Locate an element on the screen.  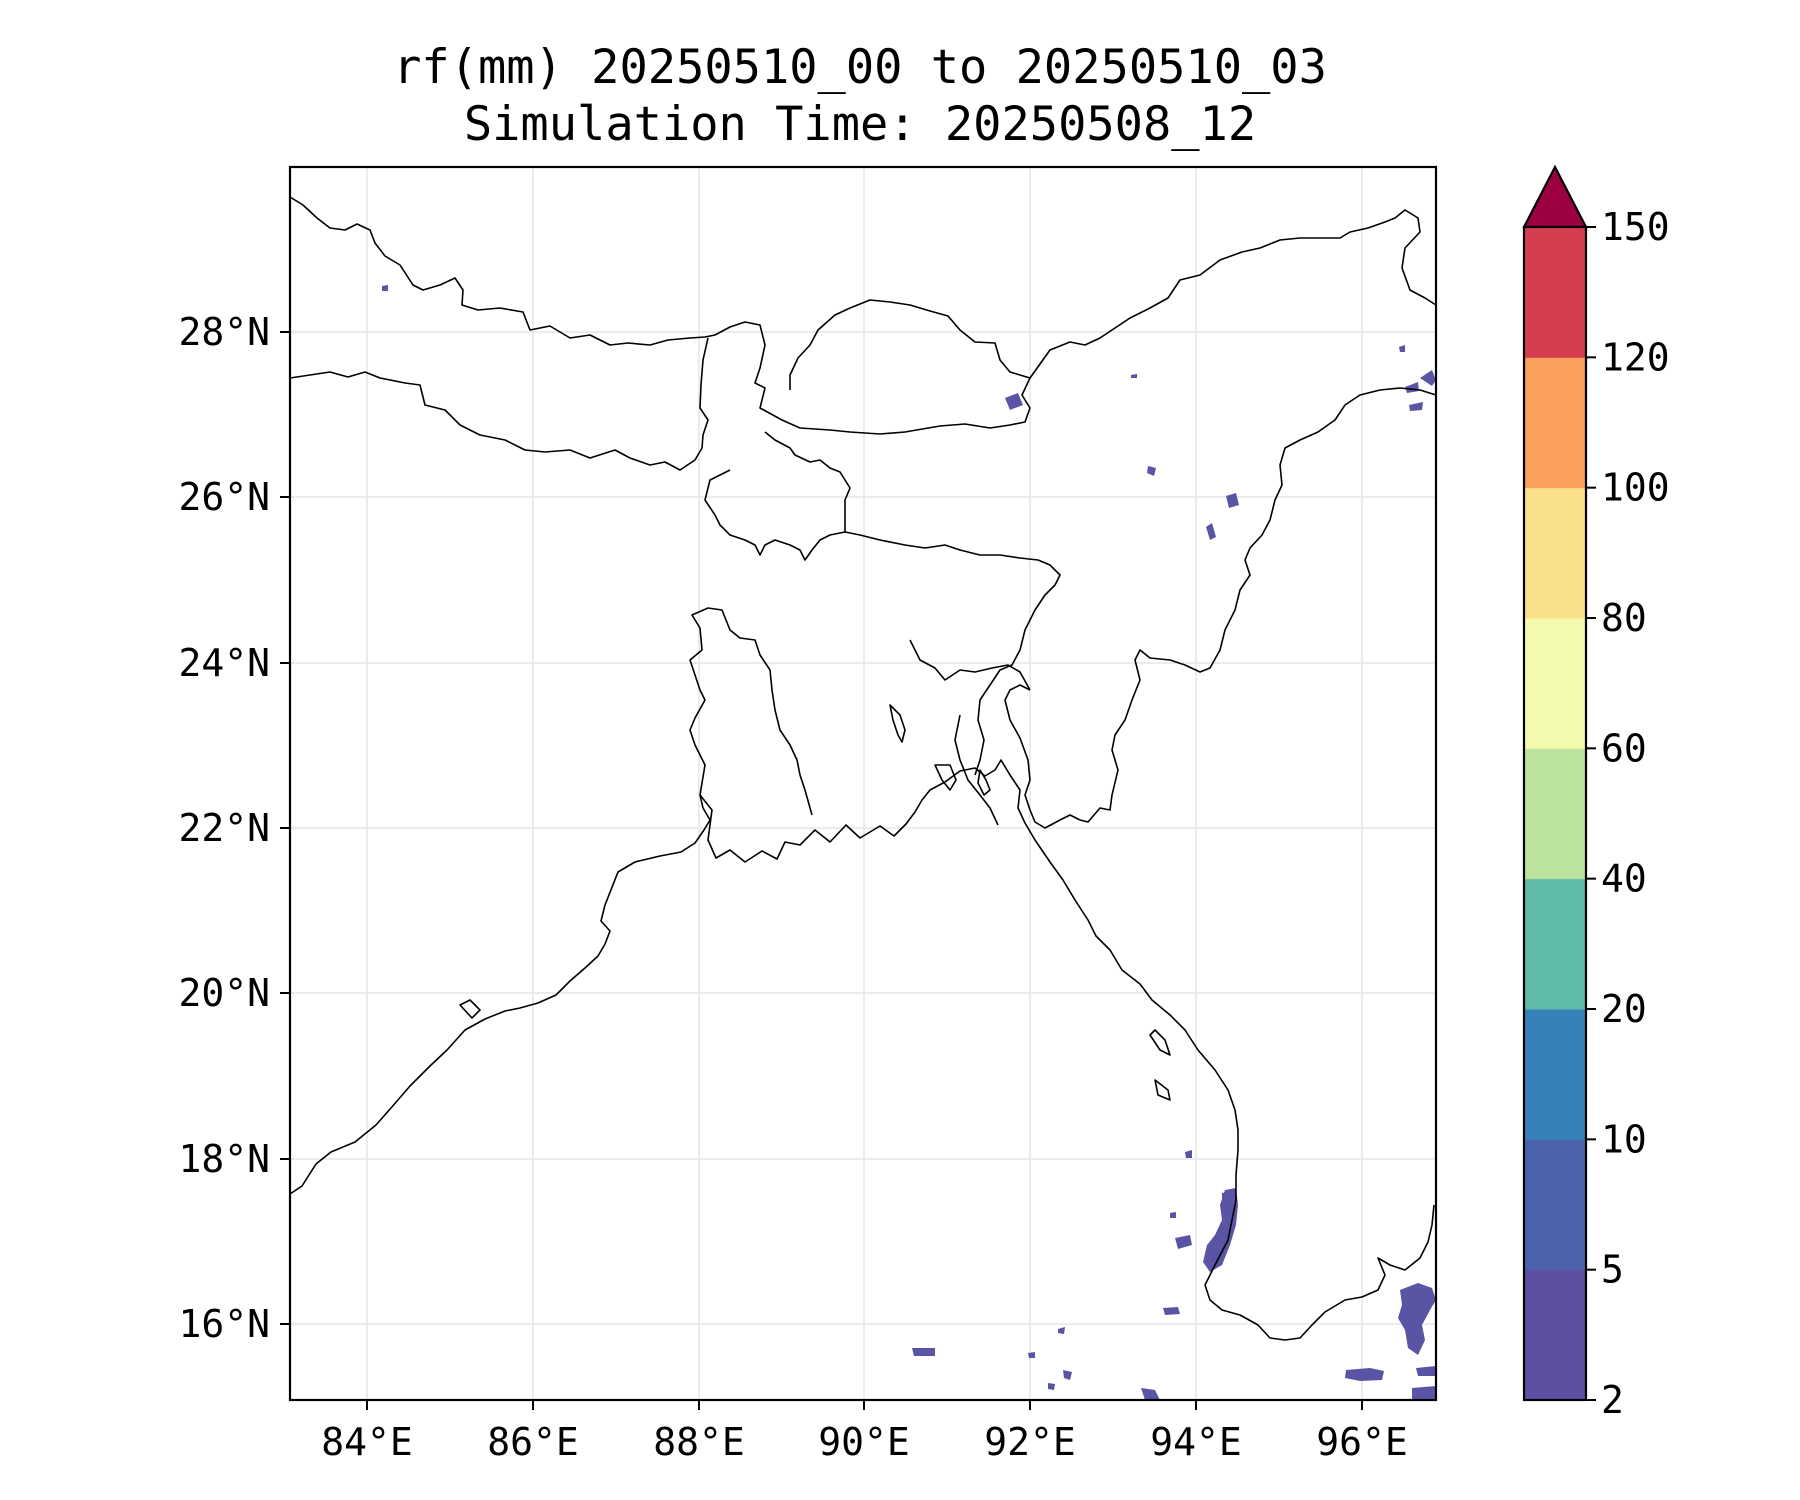
rain-patch-arakan-north is located at coordinates (1226, 1202).